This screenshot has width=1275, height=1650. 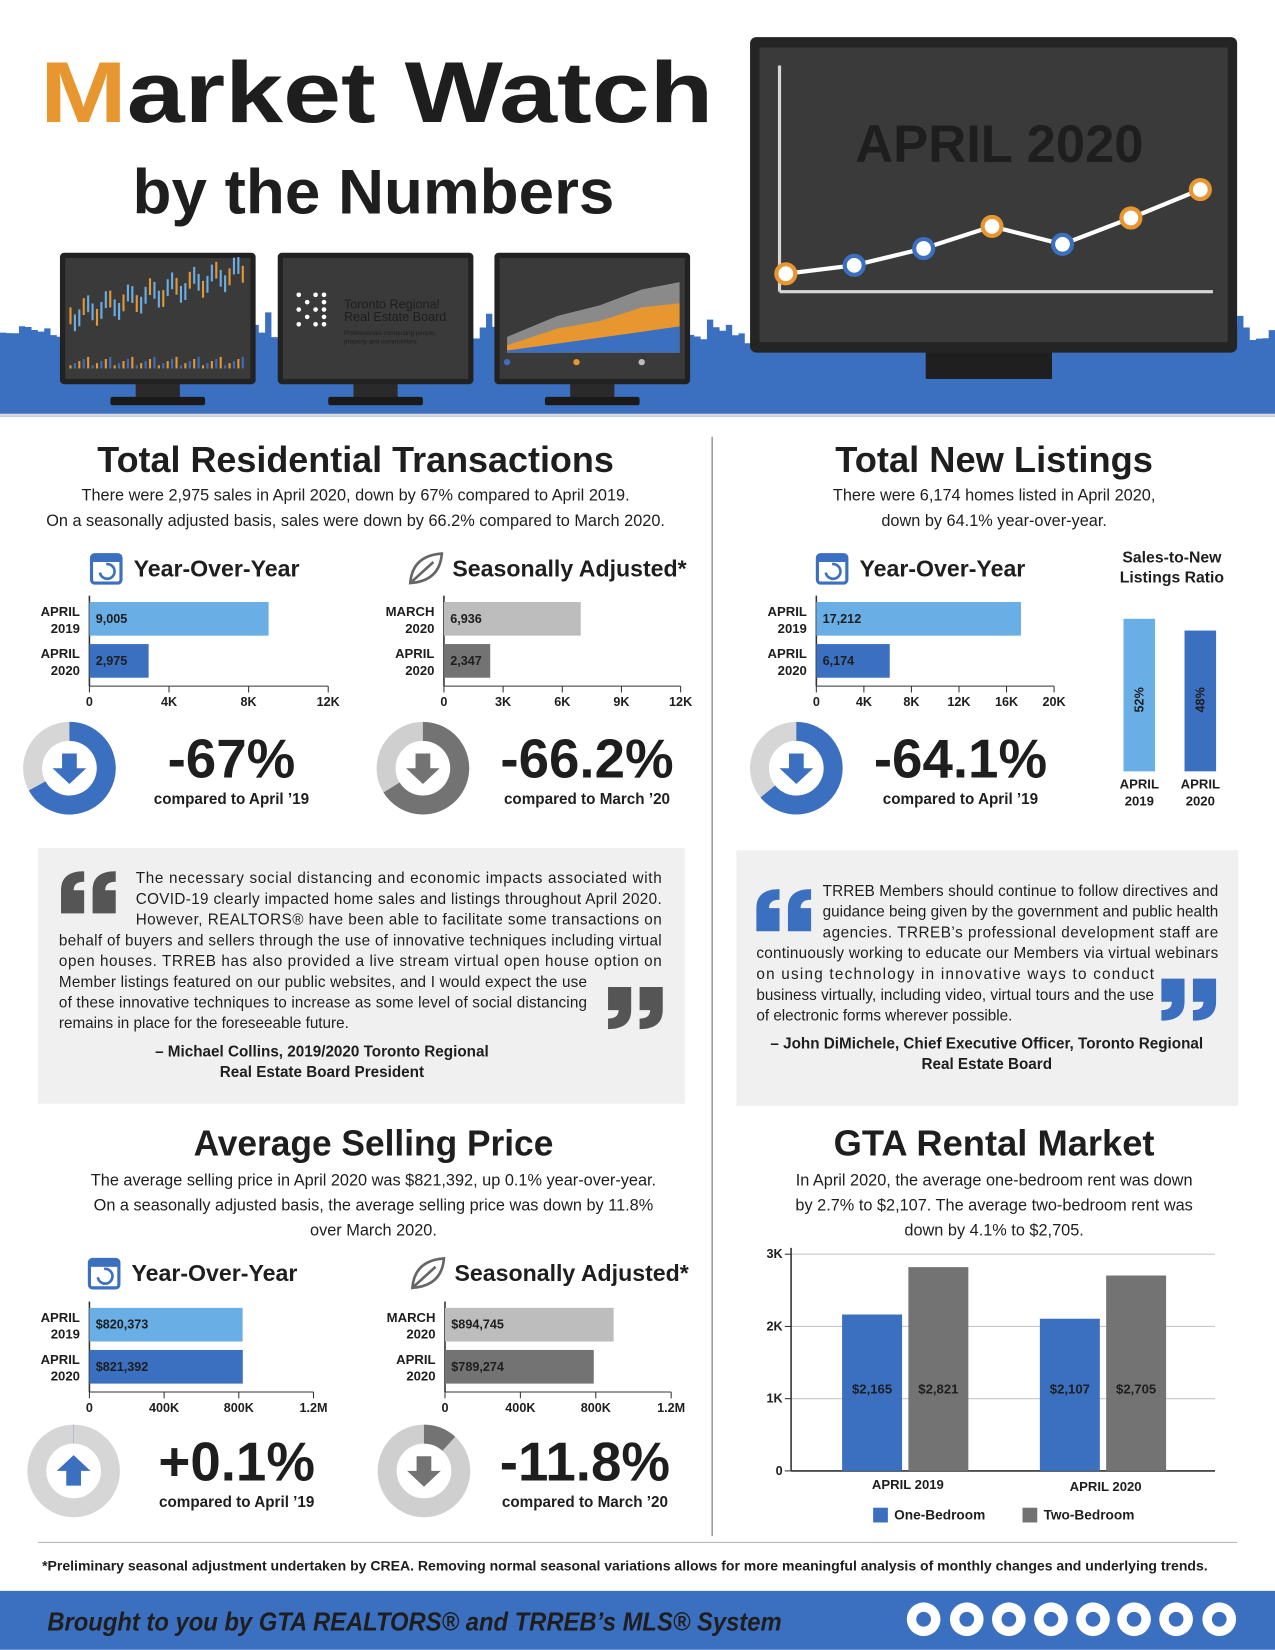 What do you see at coordinates (999, 144) in the screenshot?
I see `date: APRIL 2020` at bounding box center [999, 144].